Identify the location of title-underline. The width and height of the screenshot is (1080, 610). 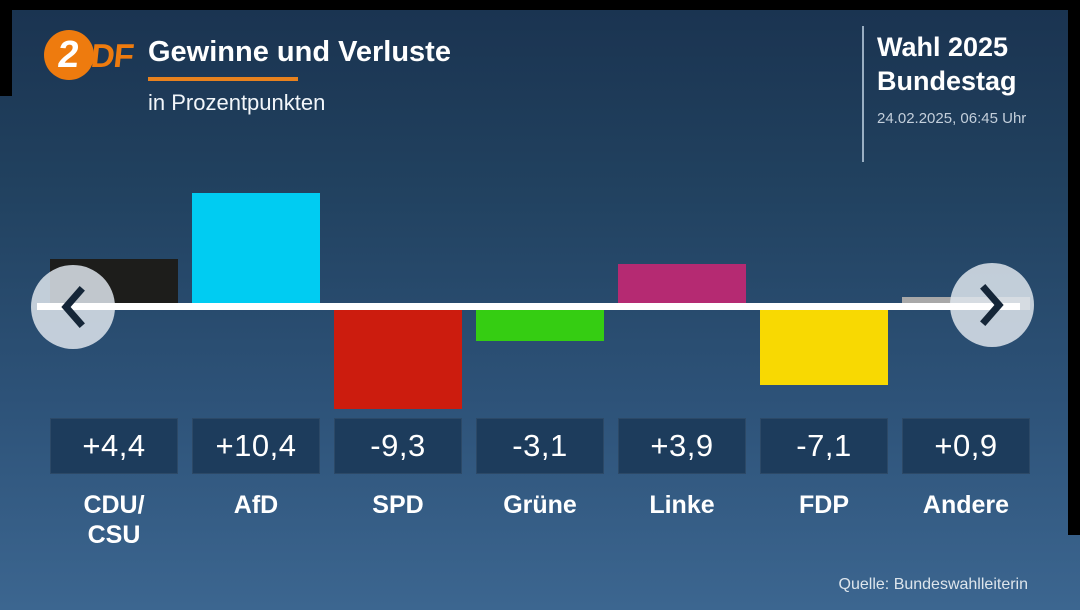
(223, 79).